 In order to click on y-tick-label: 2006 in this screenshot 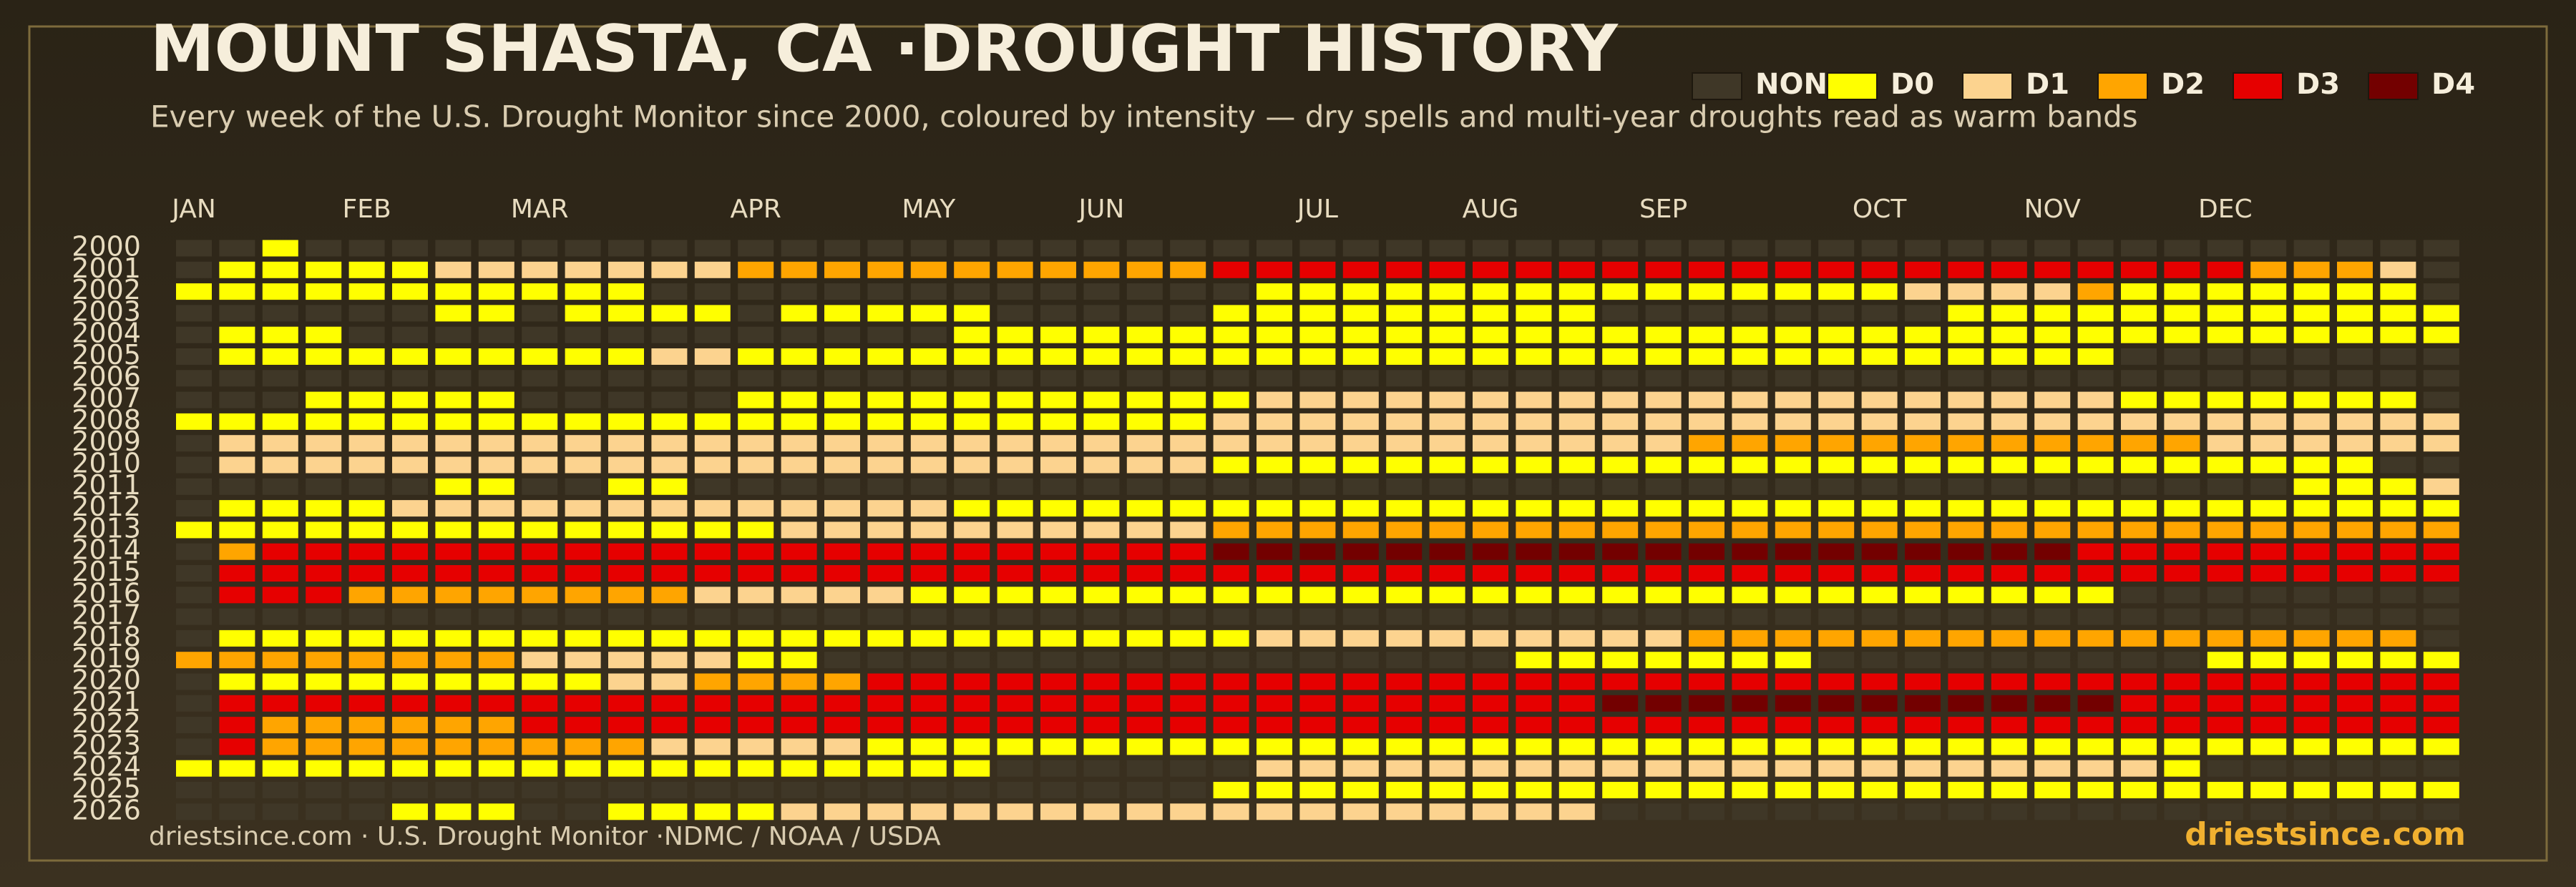, I will do `click(106, 376)`.